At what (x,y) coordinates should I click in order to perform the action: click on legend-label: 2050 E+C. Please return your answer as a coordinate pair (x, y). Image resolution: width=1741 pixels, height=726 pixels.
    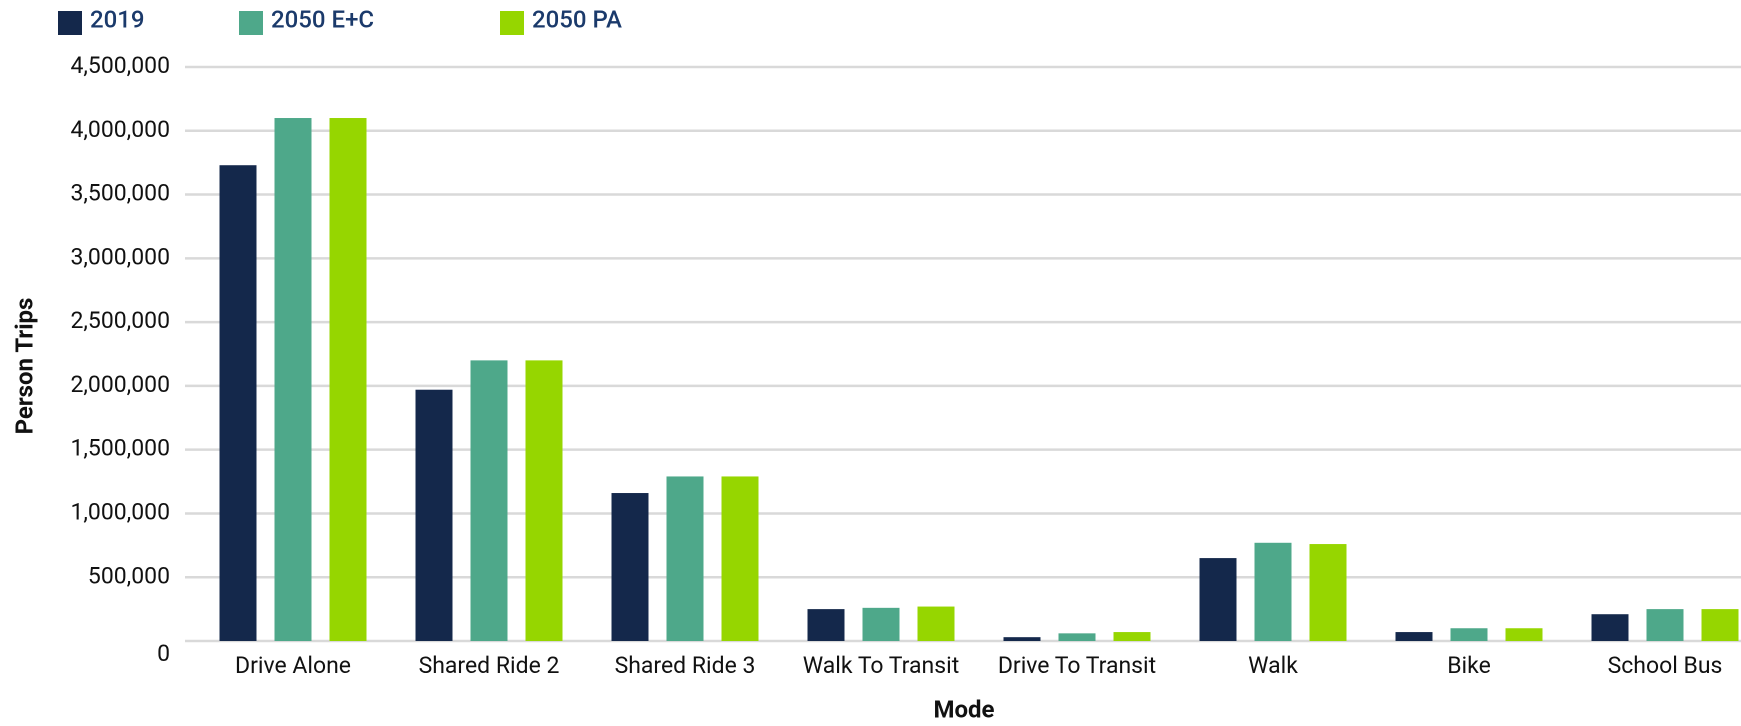
    Looking at the image, I should click on (322, 19).